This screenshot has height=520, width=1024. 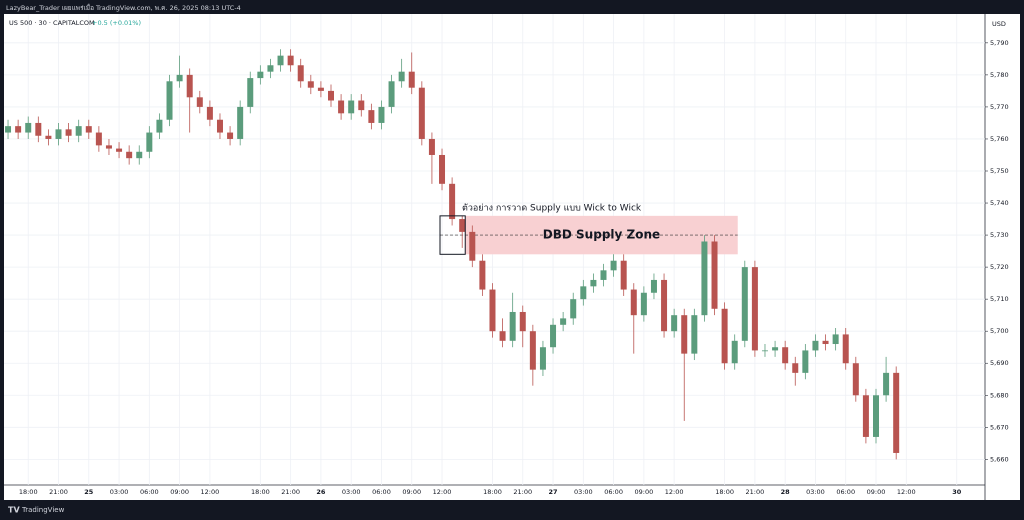 I want to click on y-tick-label: 5,680, so click(x=999, y=395).